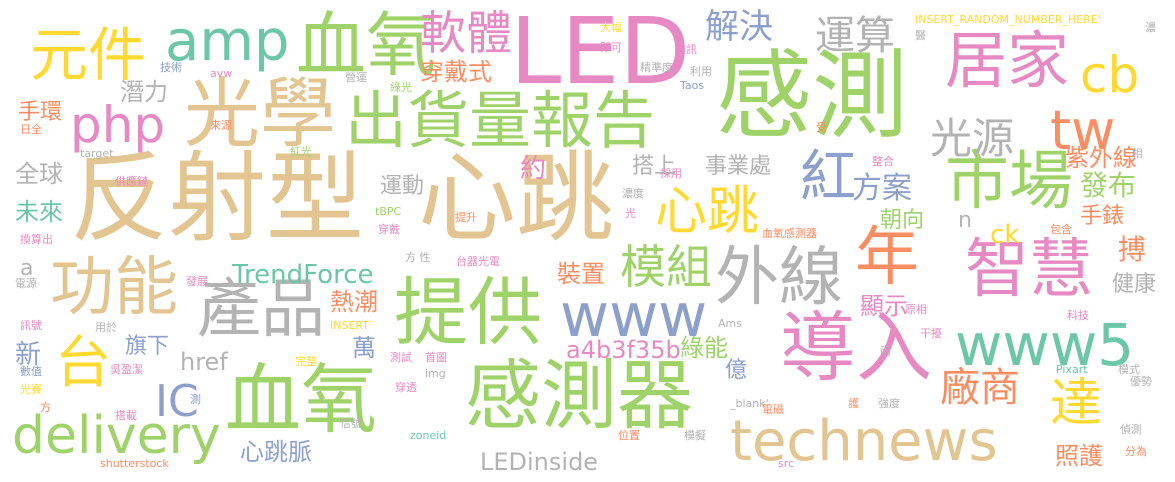  Describe the element at coordinates (739, 27) in the screenshot. I see `word-jiejue: 解決` at that location.